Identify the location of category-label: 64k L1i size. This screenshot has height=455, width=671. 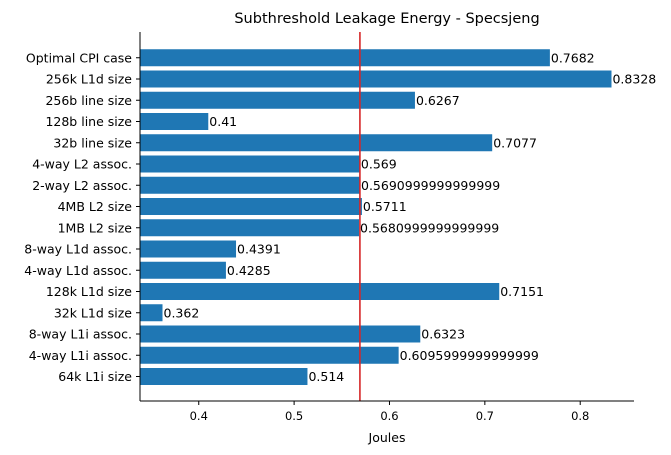
(95, 376).